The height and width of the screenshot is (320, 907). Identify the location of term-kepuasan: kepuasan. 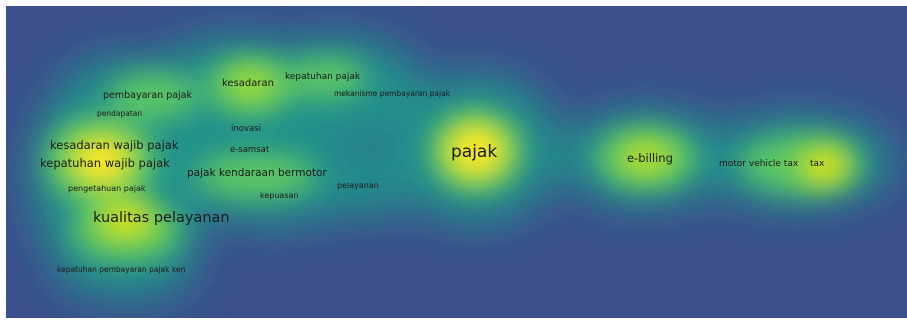
(279, 195).